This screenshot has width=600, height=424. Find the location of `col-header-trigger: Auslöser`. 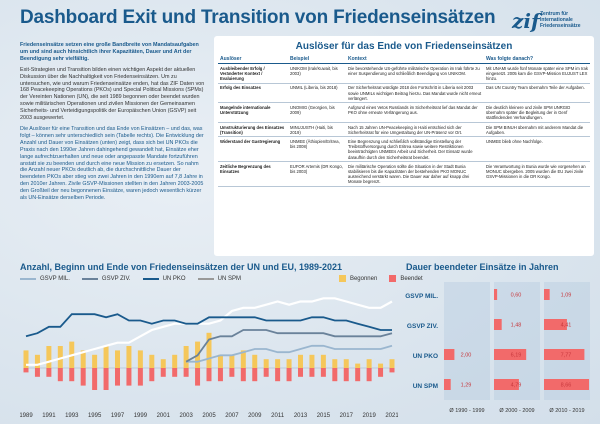

col-header-trigger: Auslöser is located at coordinates (253, 60).